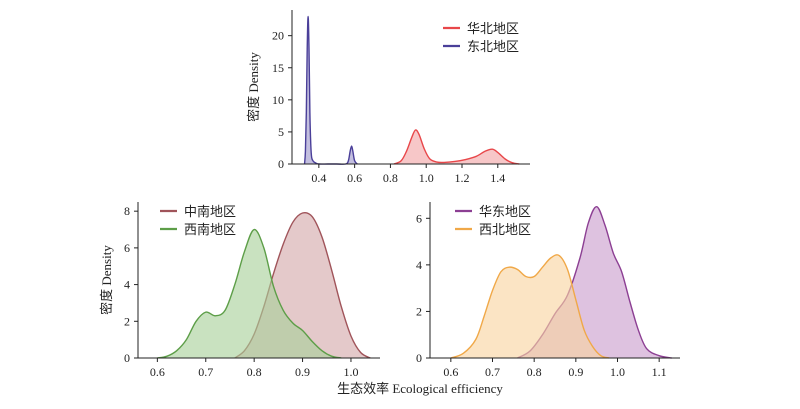  I want to click on legend-label: 华东地区, so click(505, 211).